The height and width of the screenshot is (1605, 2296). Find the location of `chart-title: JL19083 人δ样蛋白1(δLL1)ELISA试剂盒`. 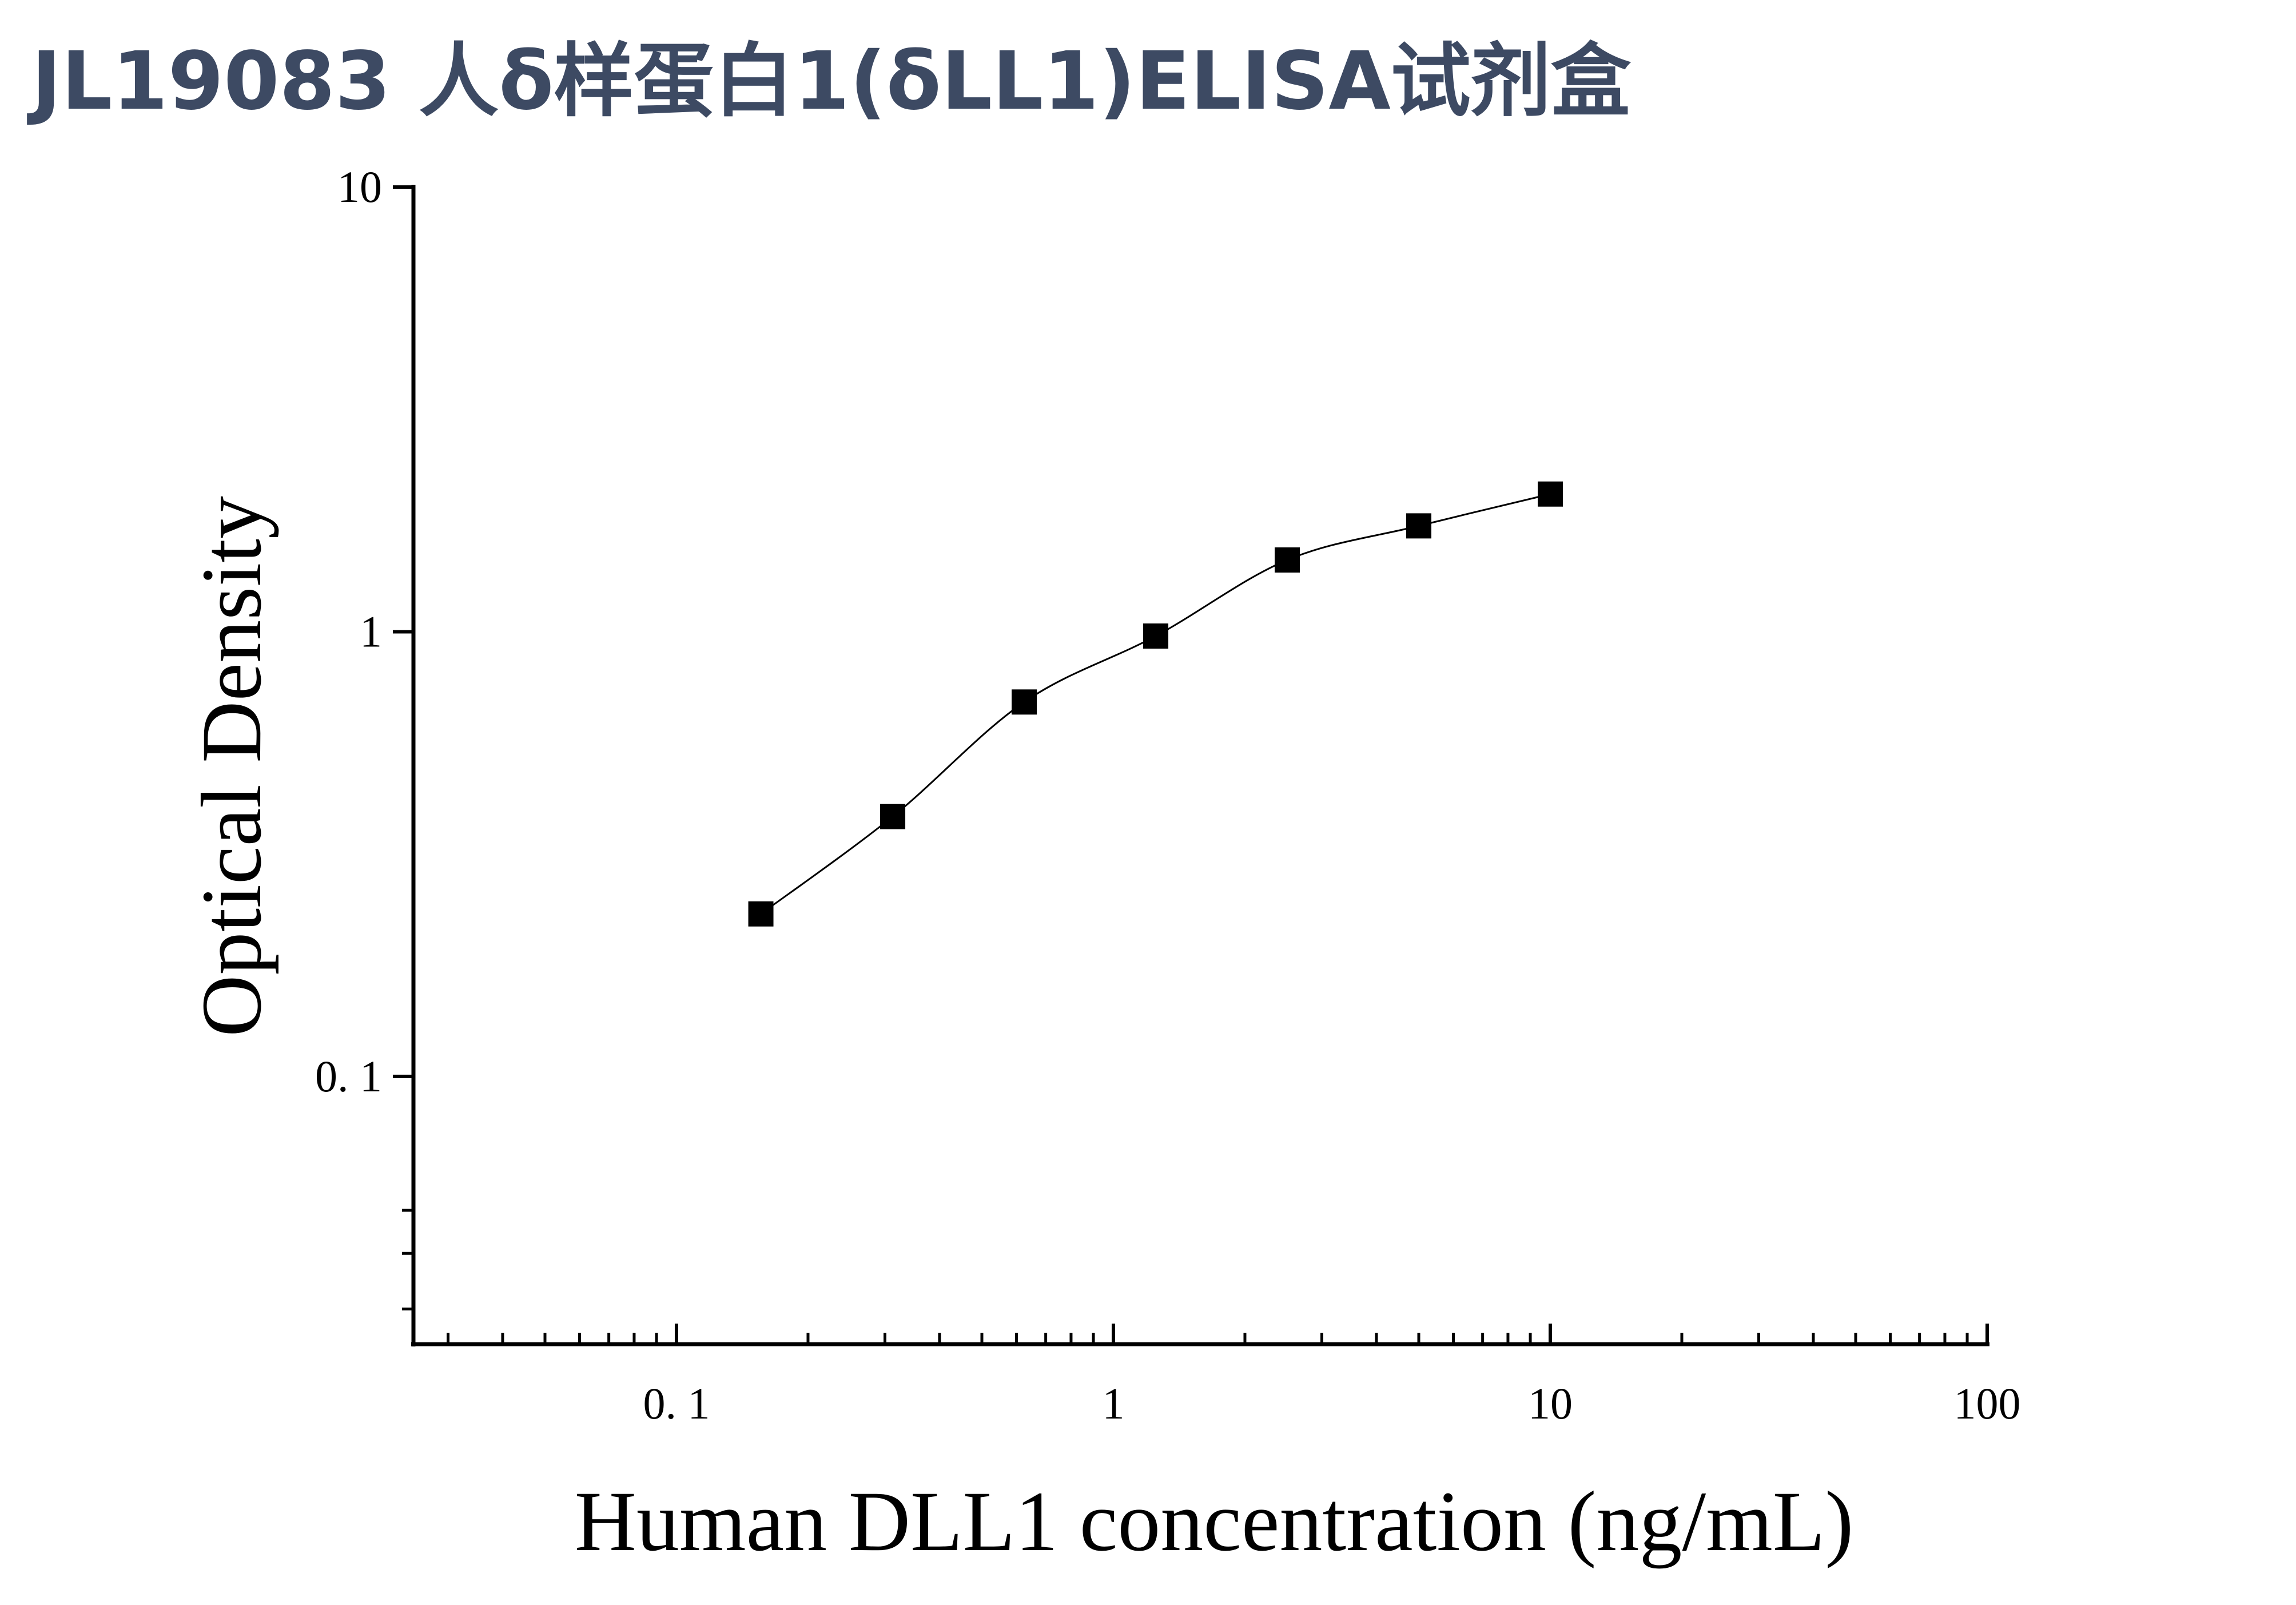

chart-title: JL19083 人δ样蛋白1(δLL1)ELISA试剂盒 is located at coordinates (829, 81).